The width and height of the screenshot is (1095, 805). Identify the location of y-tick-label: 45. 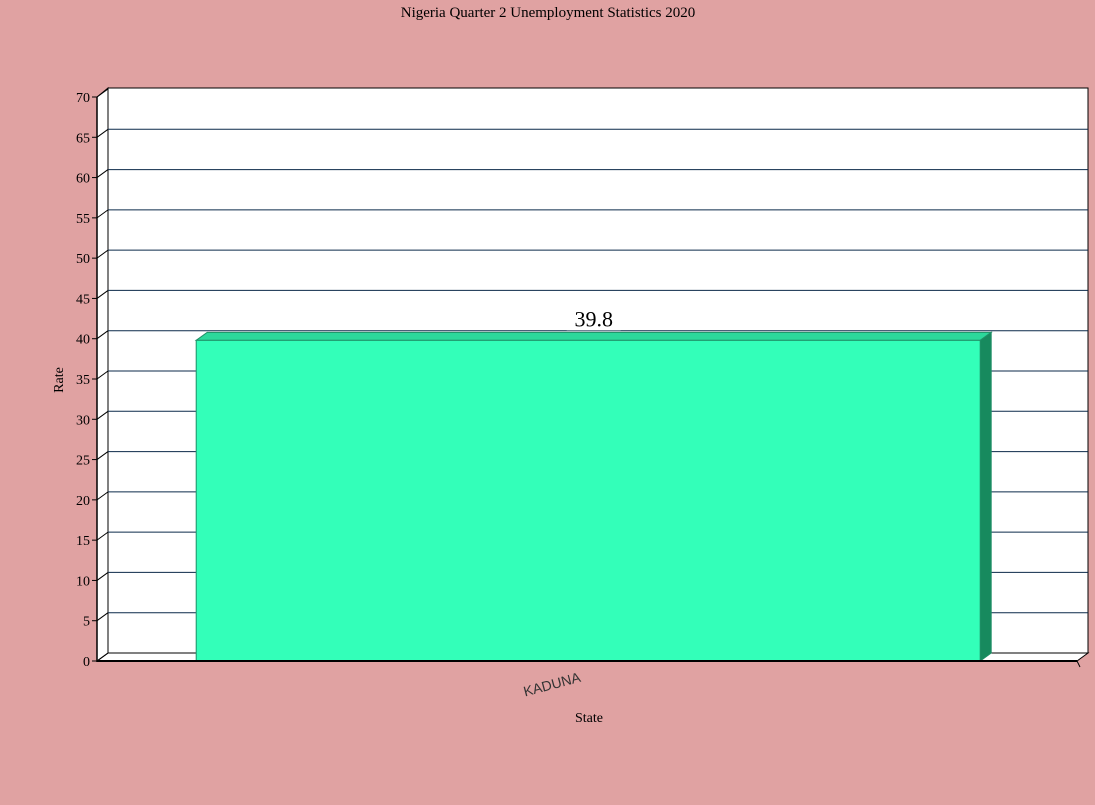
(83, 299).